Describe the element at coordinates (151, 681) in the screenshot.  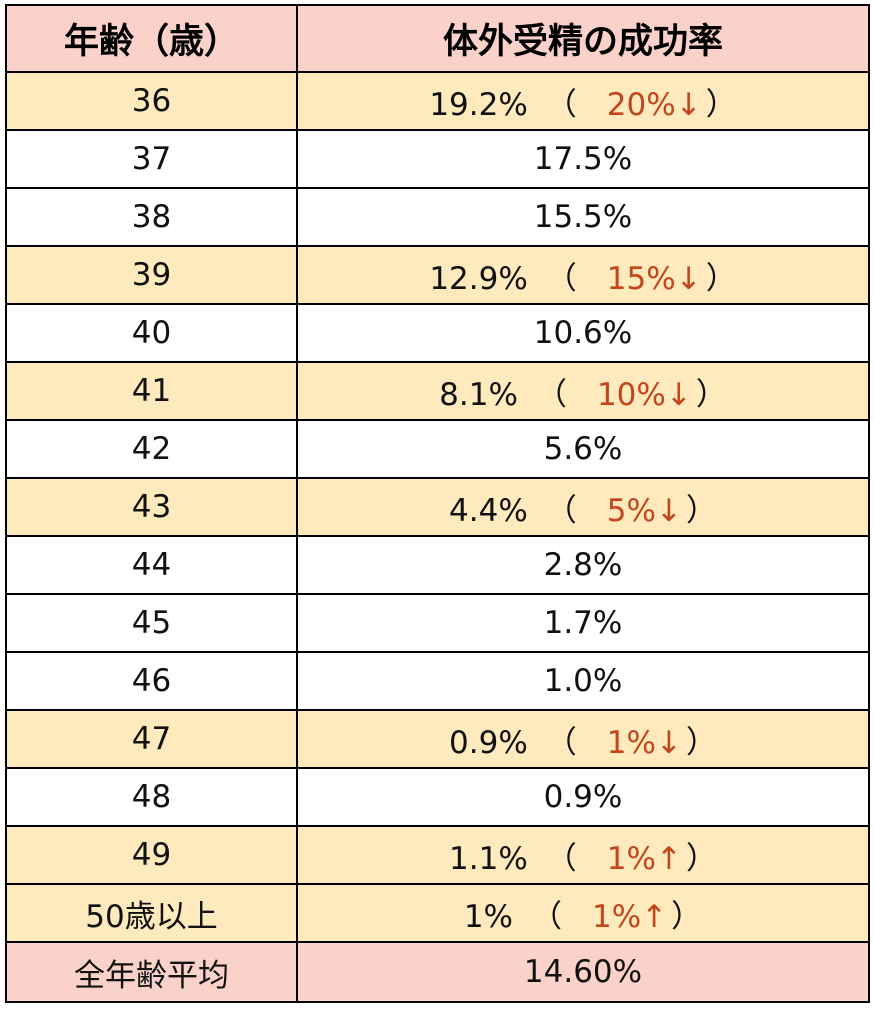
I see `age-cell: 46` at that location.